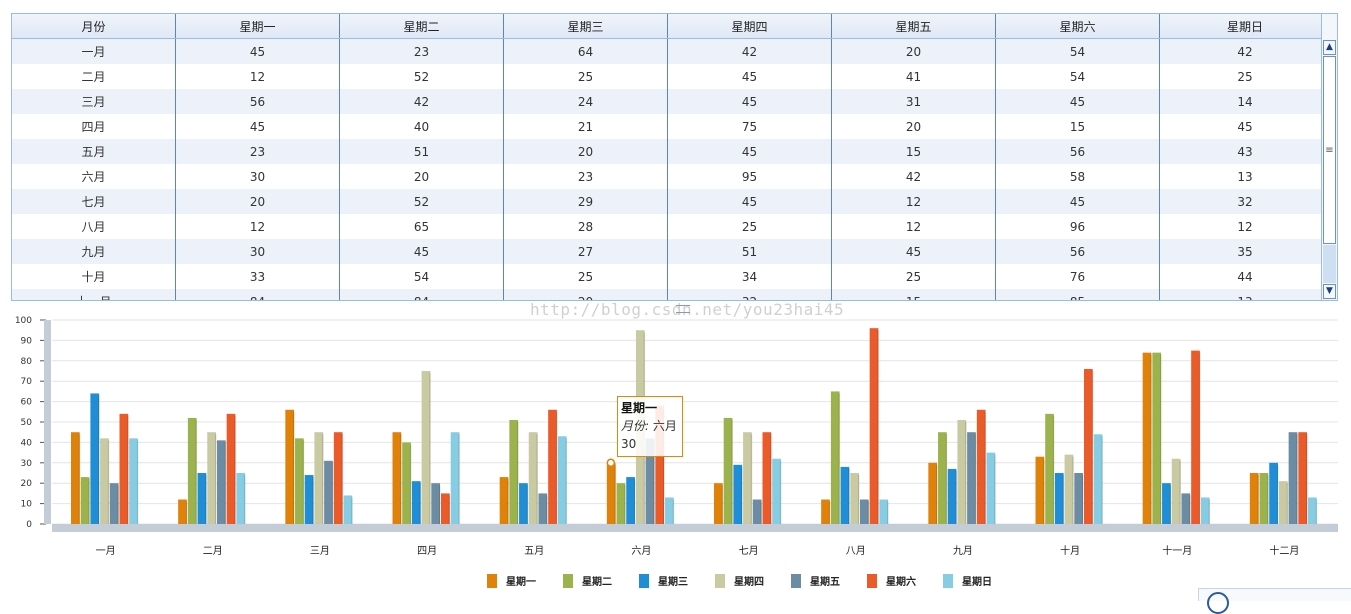 The width and height of the screenshot is (1351, 614). I want to click on x-tick-label: 八月, so click(856, 551).